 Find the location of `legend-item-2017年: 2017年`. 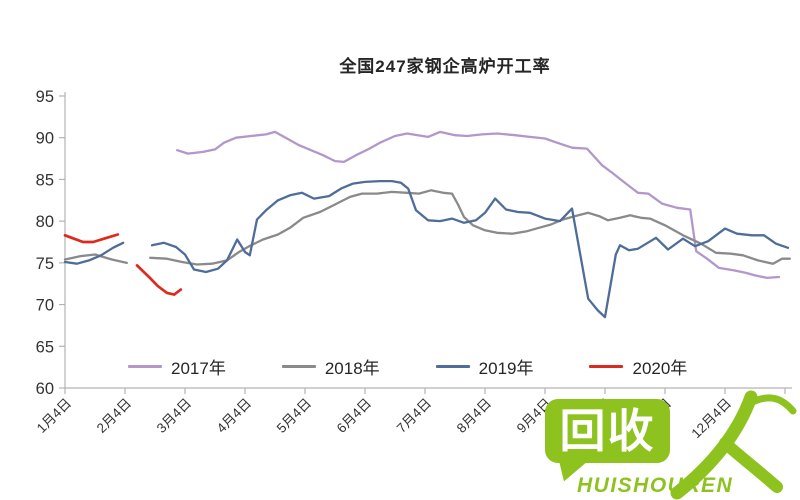

legend-item-2017年: 2017年 is located at coordinates (177, 366).